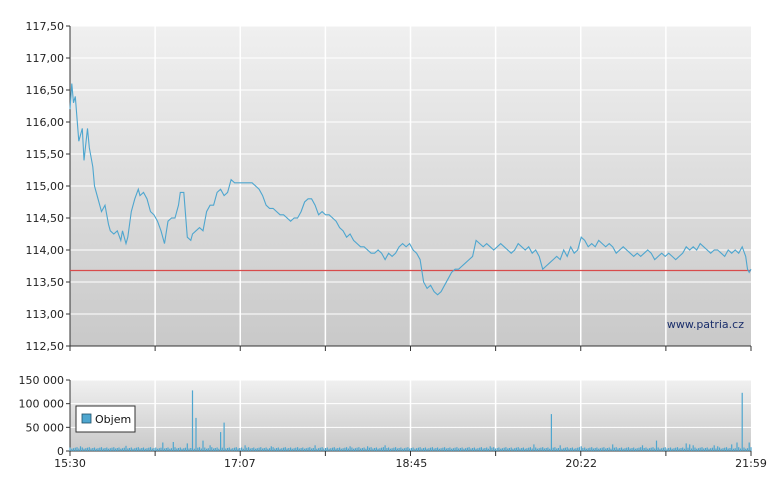 The image size is (780, 490). What do you see at coordinates (45, 122) in the screenshot?
I see `price-y-tick-label: 116,00` at bounding box center [45, 122].